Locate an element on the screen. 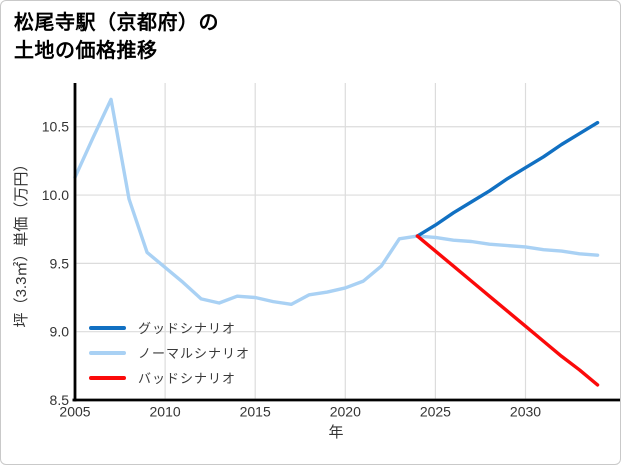  y-tick-label: 10.0 is located at coordinates (55, 195).